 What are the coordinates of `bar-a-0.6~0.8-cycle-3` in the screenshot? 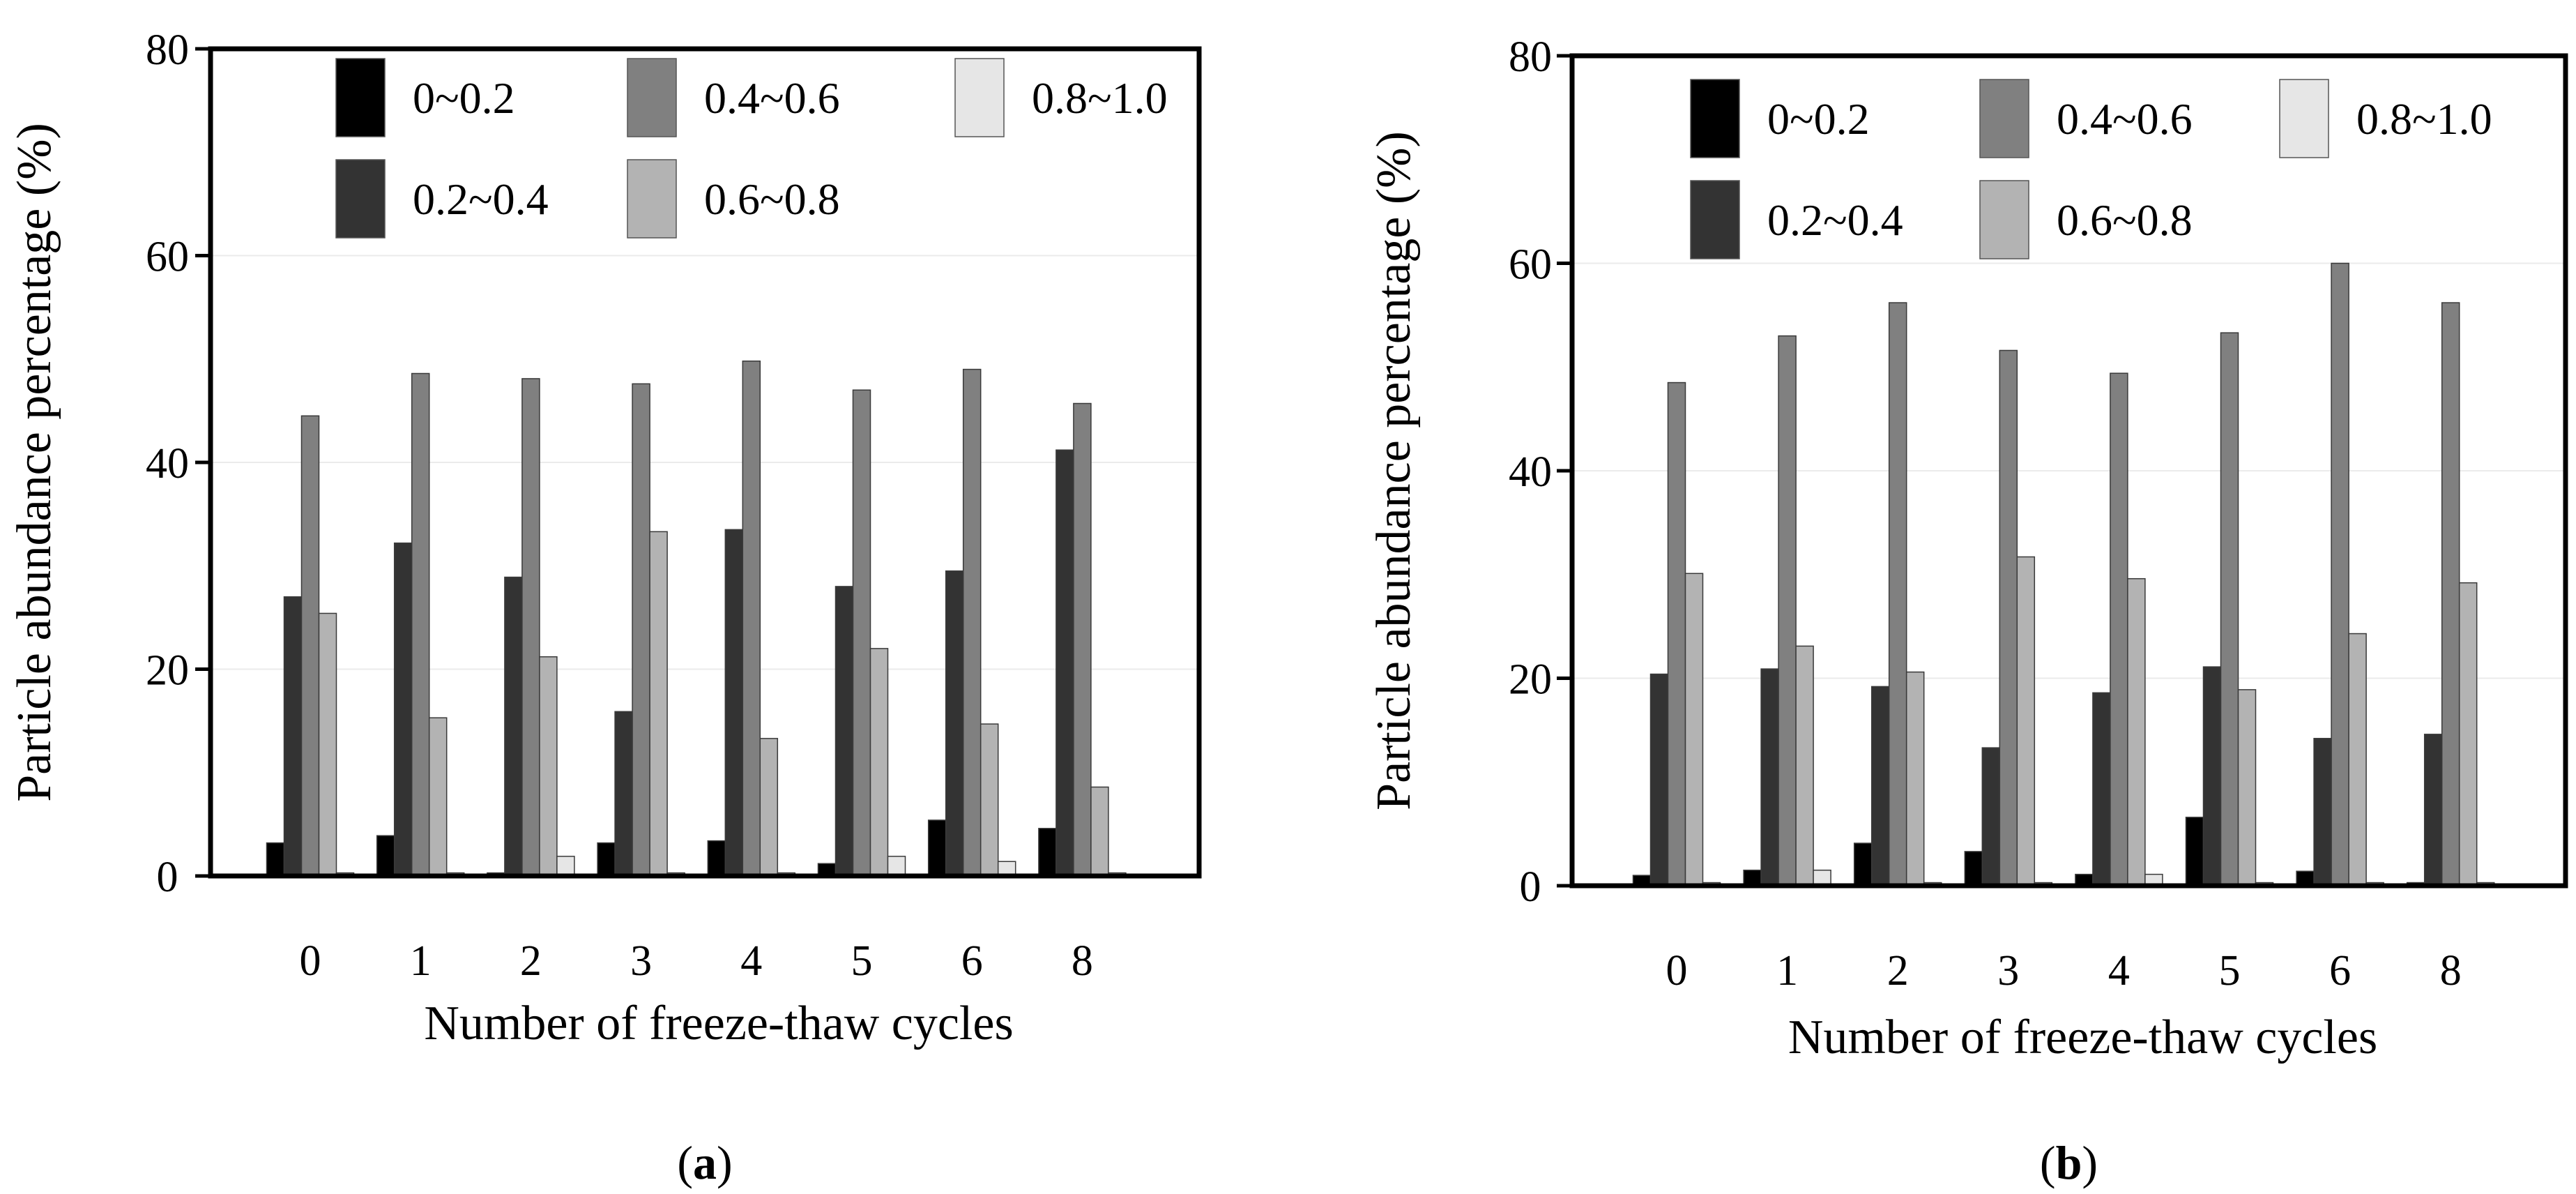 It's located at (658, 704).